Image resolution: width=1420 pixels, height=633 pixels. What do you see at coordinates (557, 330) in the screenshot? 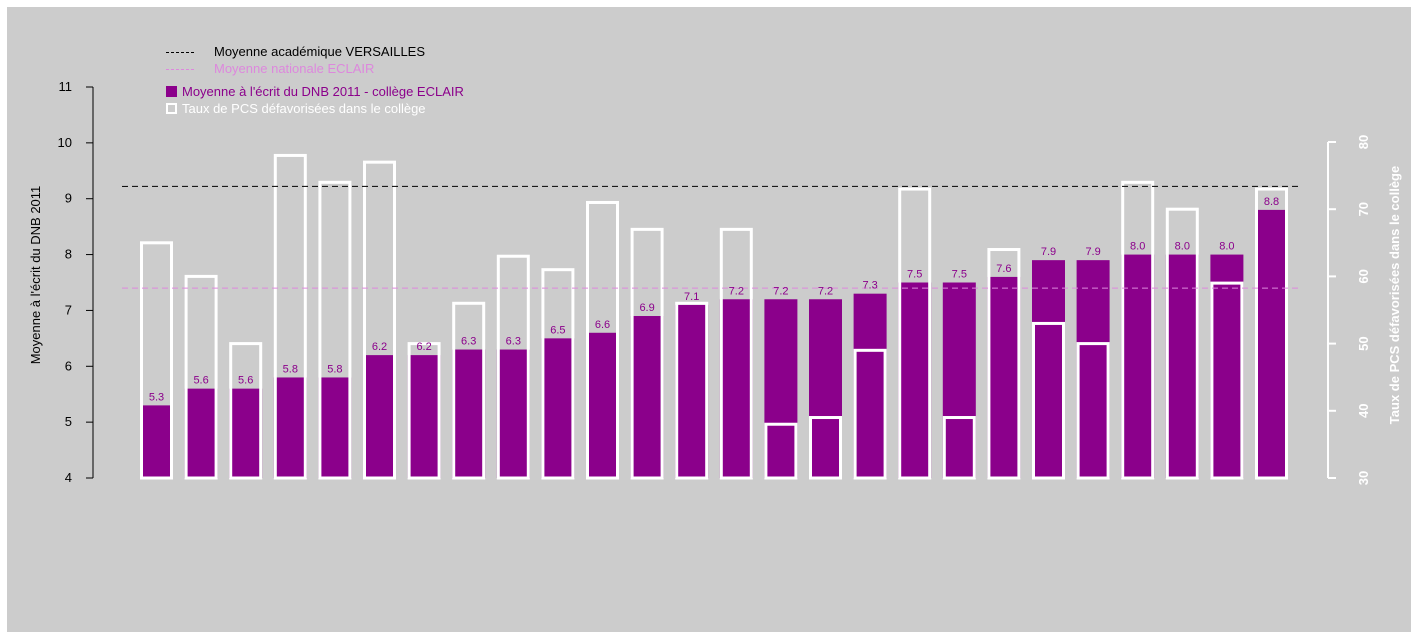
I see `value-label: 6.5` at bounding box center [557, 330].